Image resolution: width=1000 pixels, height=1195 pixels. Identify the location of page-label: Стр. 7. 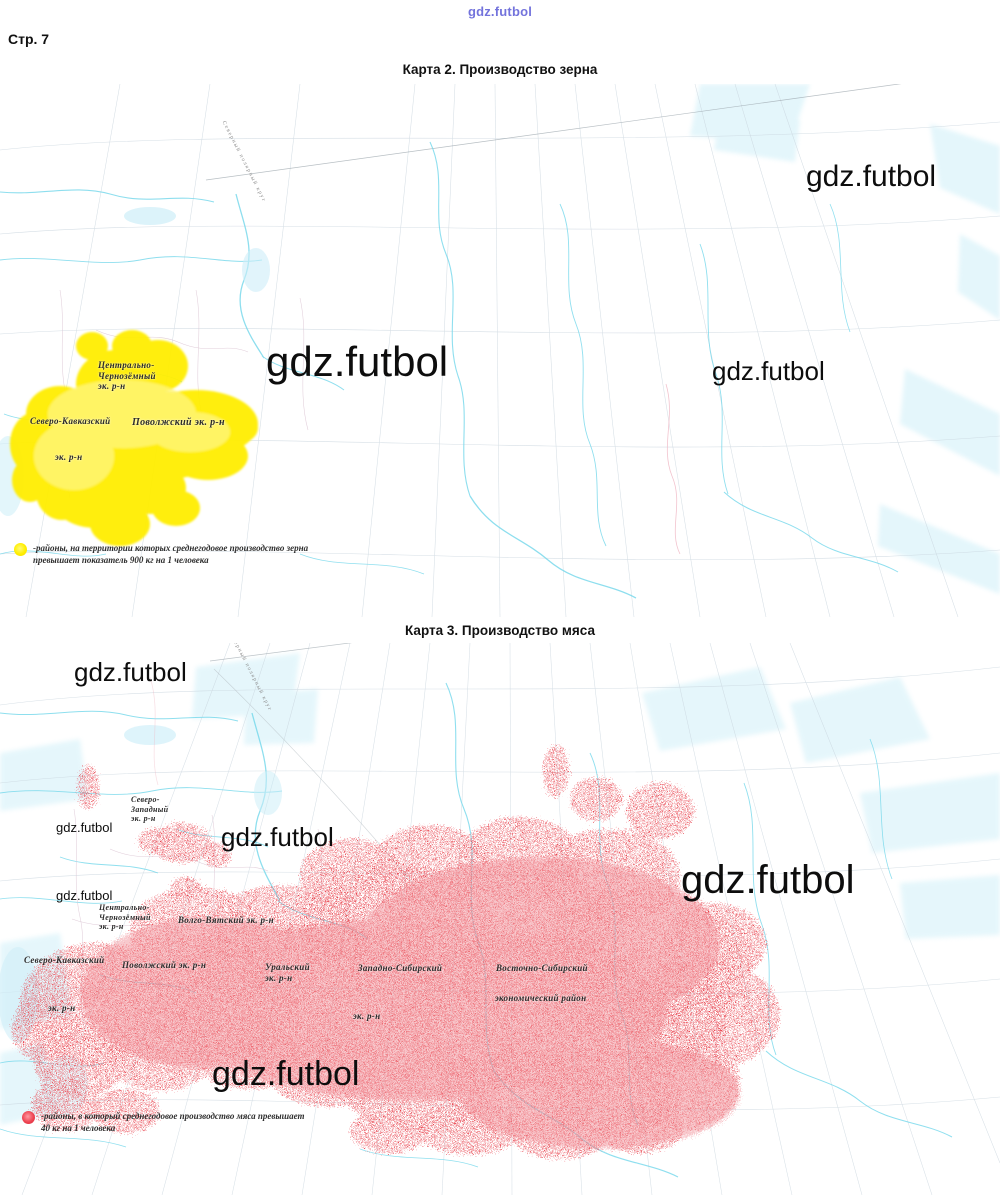
(29, 39).